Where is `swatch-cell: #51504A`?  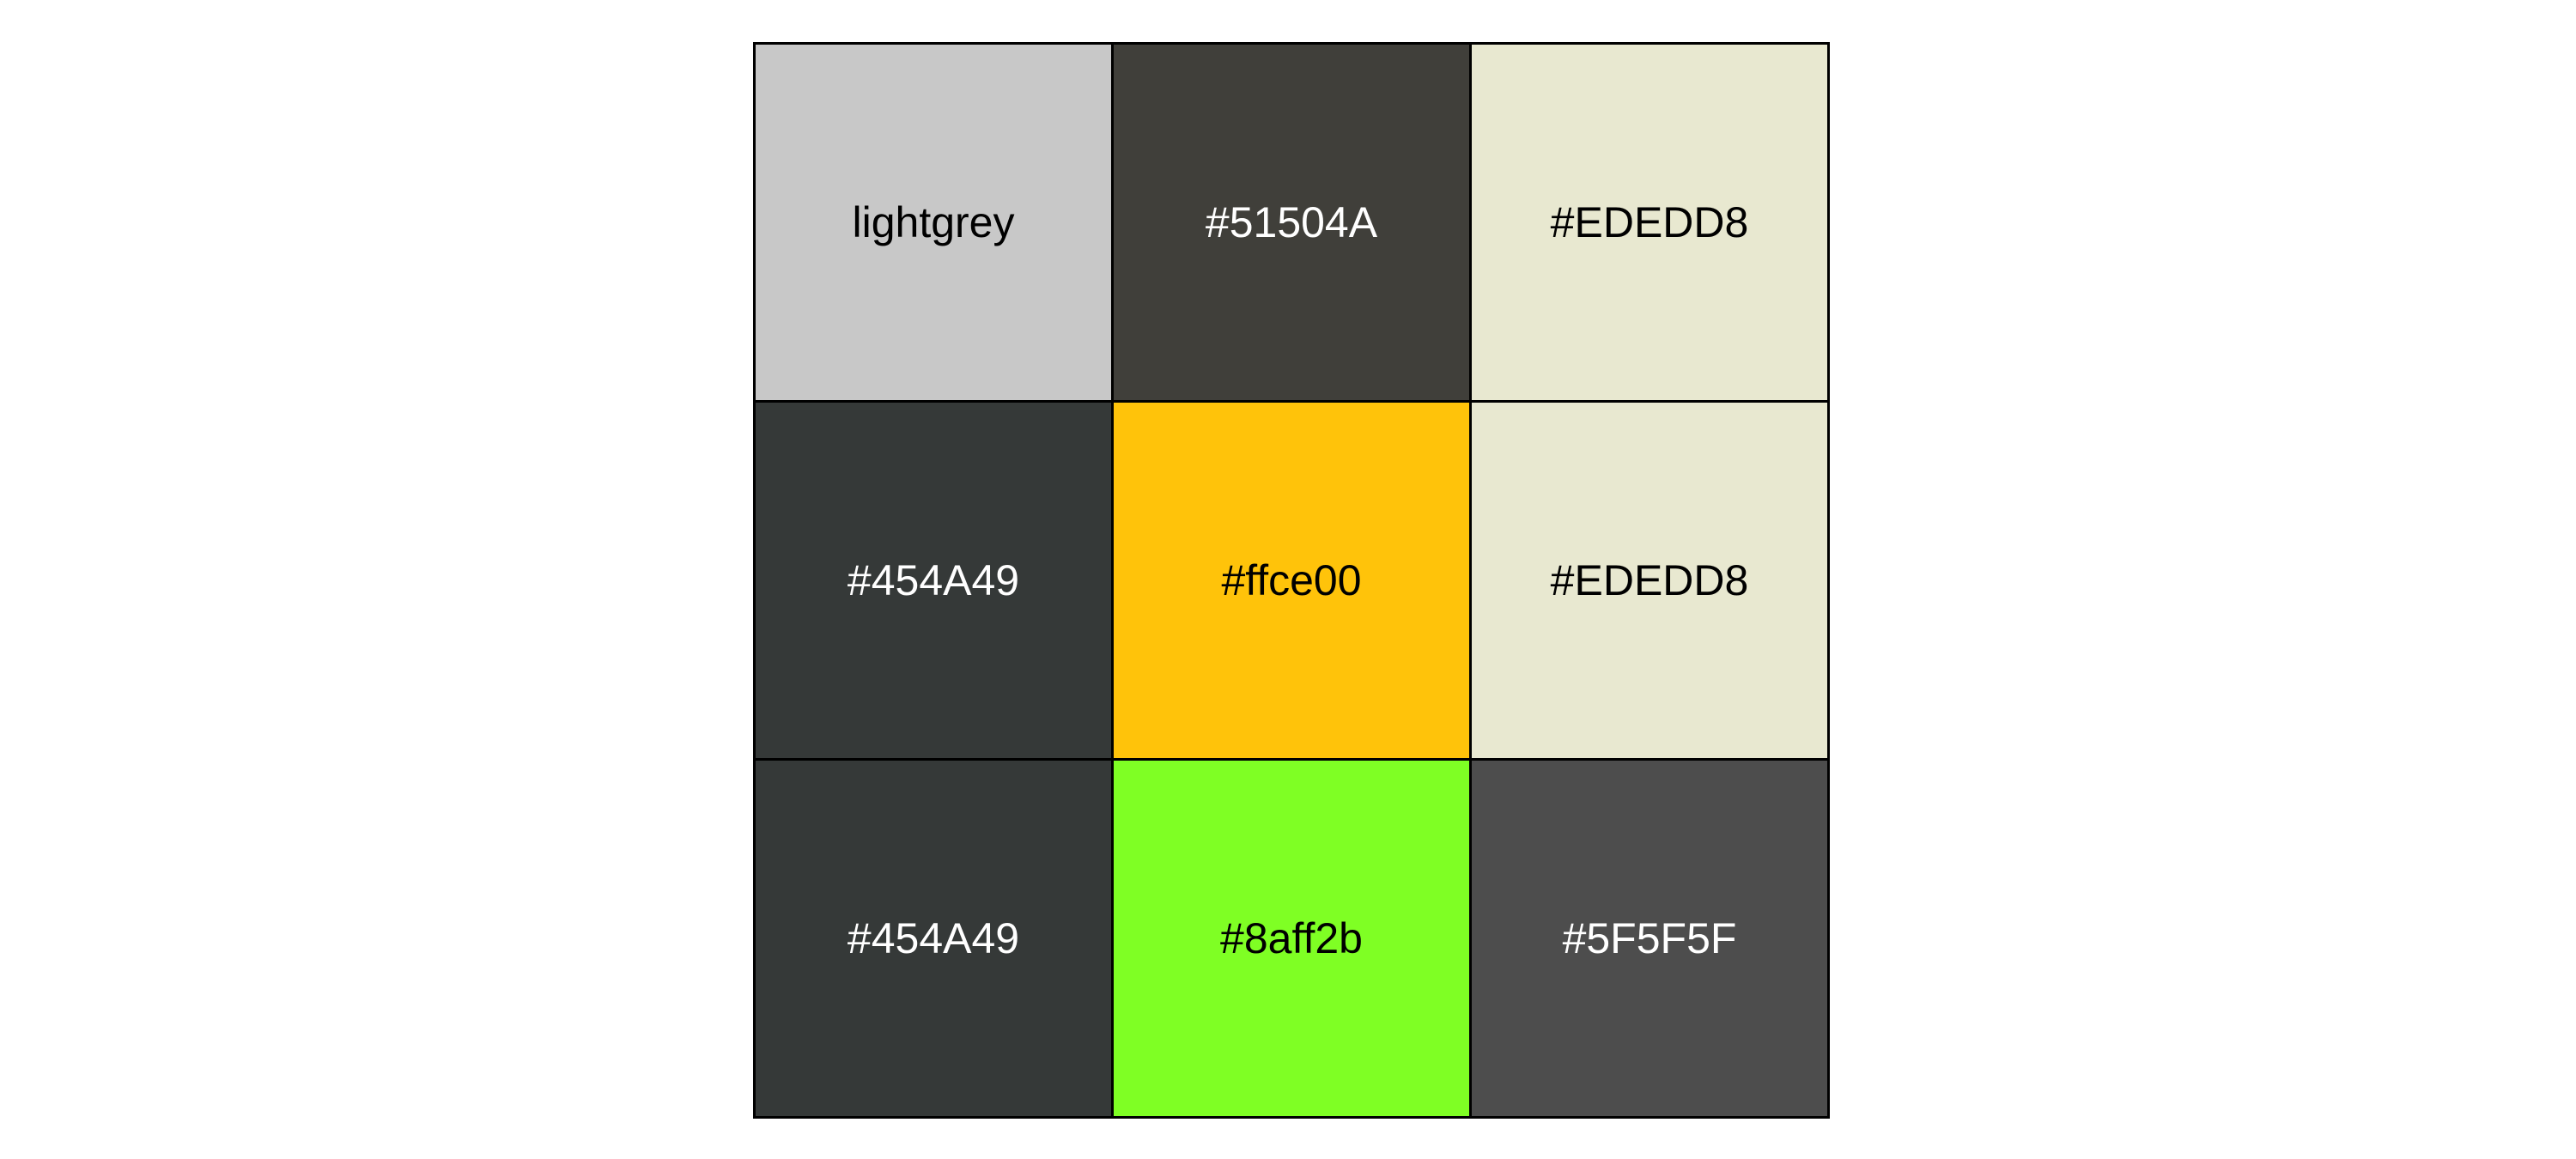 swatch-cell: #51504A is located at coordinates (1291, 223).